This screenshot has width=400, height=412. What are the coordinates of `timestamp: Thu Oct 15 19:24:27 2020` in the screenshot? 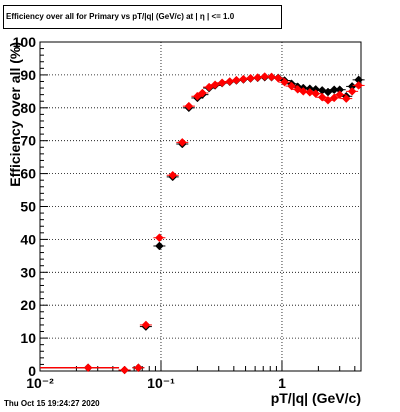 It's located at (52, 403).